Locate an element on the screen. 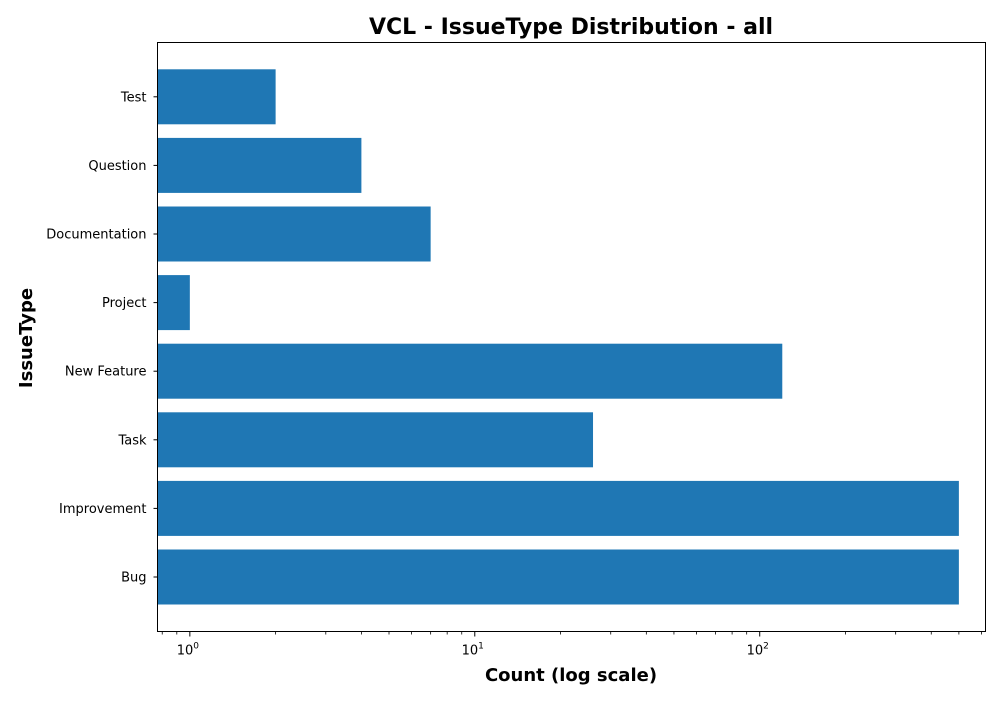 This screenshot has width=1000, height=705. bar-documentation is located at coordinates (294, 234).